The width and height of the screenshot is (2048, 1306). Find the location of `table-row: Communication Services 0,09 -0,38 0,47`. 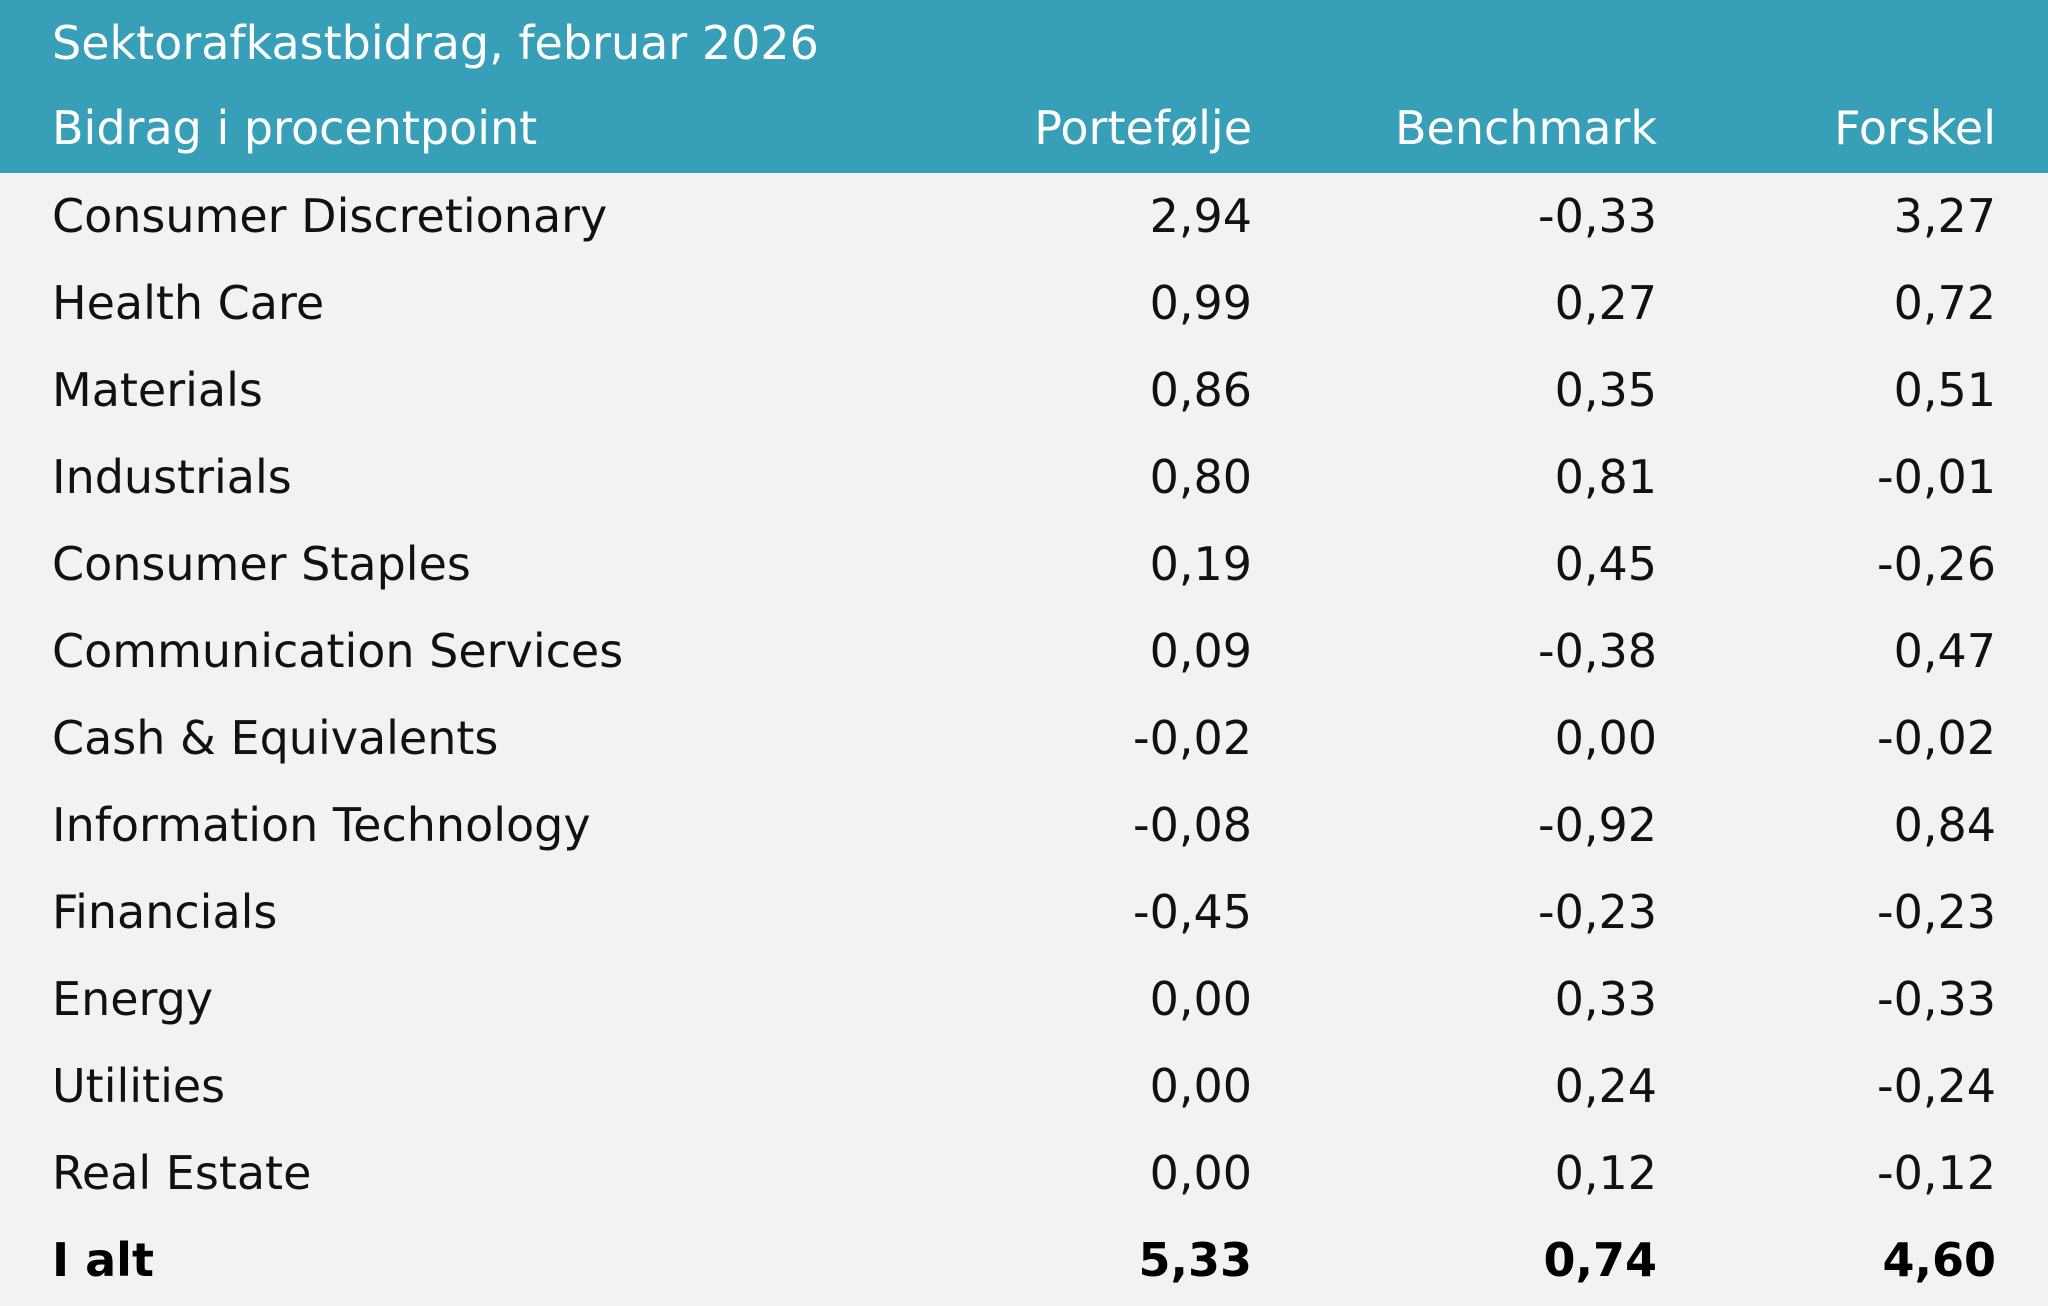

table-row: Communication Services 0,09 -0,38 0,47 is located at coordinates (1024, 651).